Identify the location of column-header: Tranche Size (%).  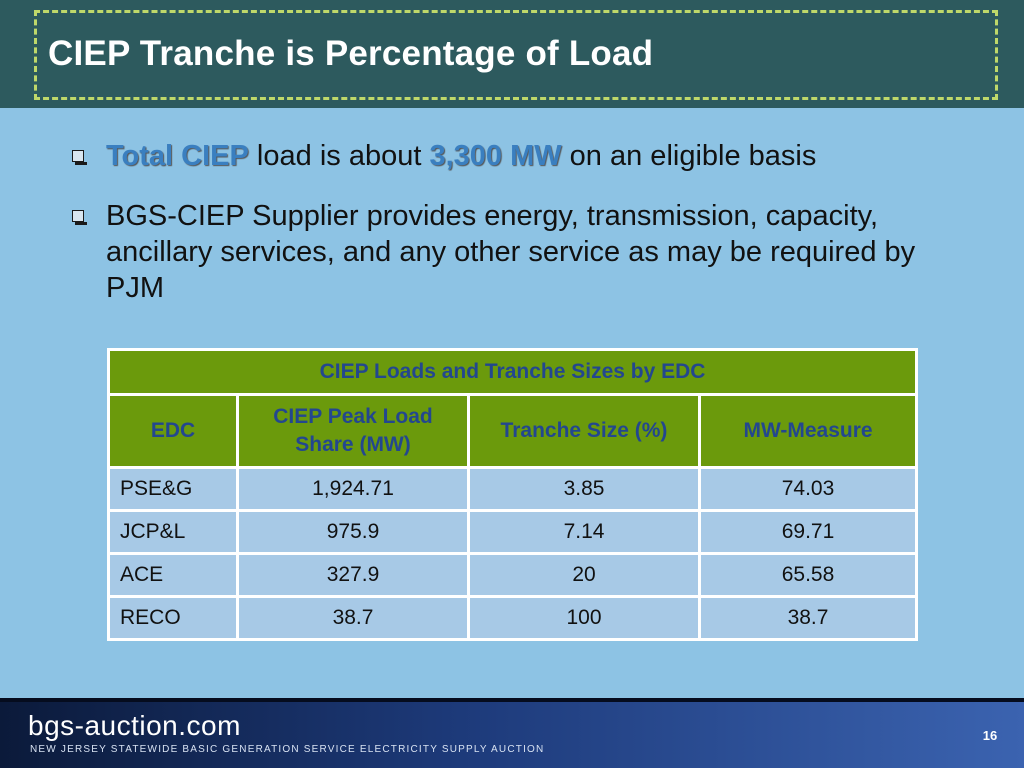
(584, 431).